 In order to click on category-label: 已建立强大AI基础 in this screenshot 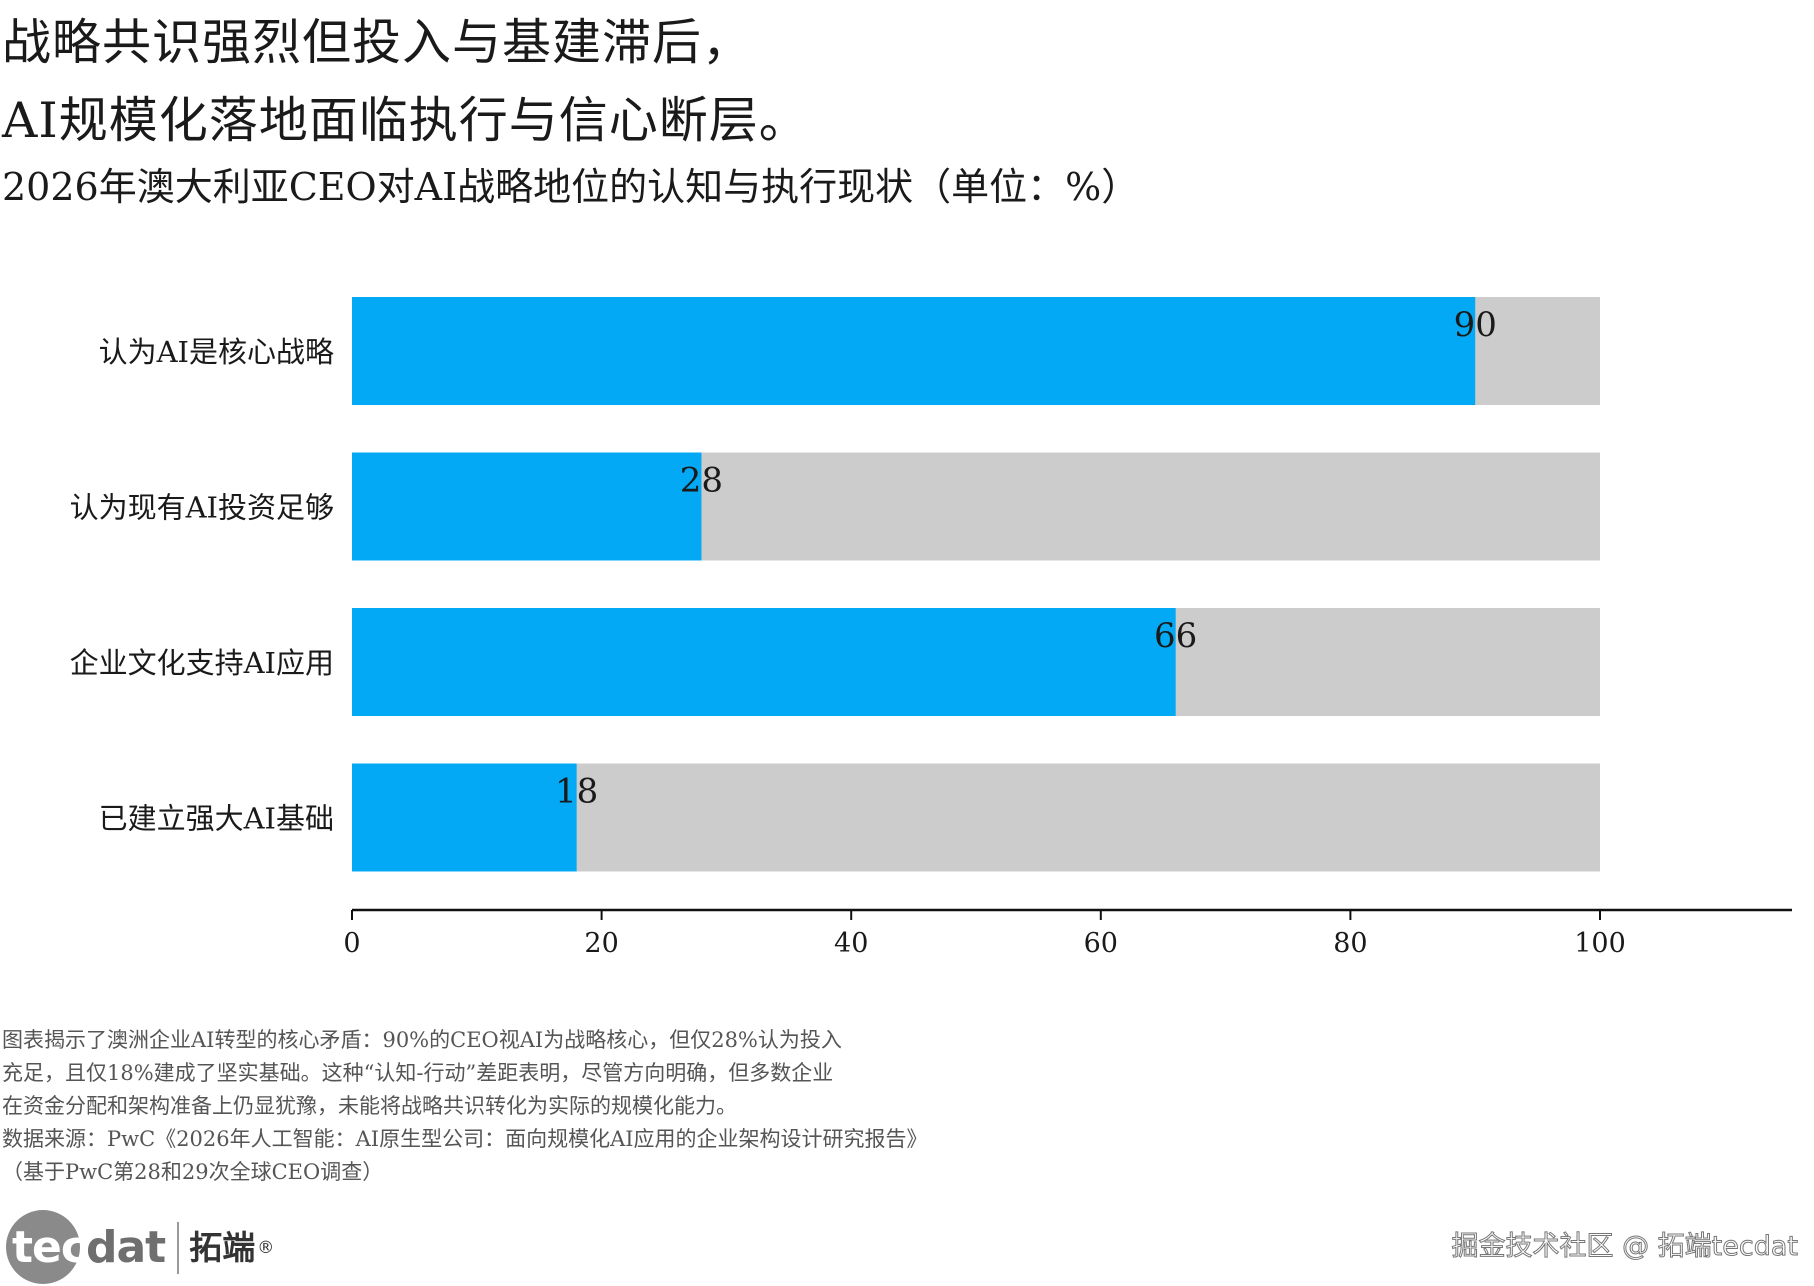, I will do `click(216, 819)`.